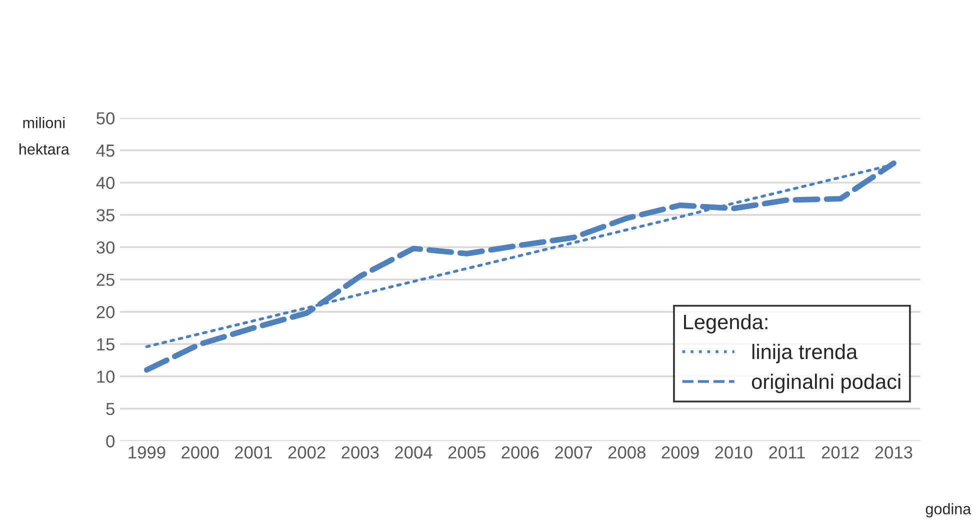  Describe the element at coordinates (105, 215) in the screenshot. I see `y-tick-label: 35` at that location.